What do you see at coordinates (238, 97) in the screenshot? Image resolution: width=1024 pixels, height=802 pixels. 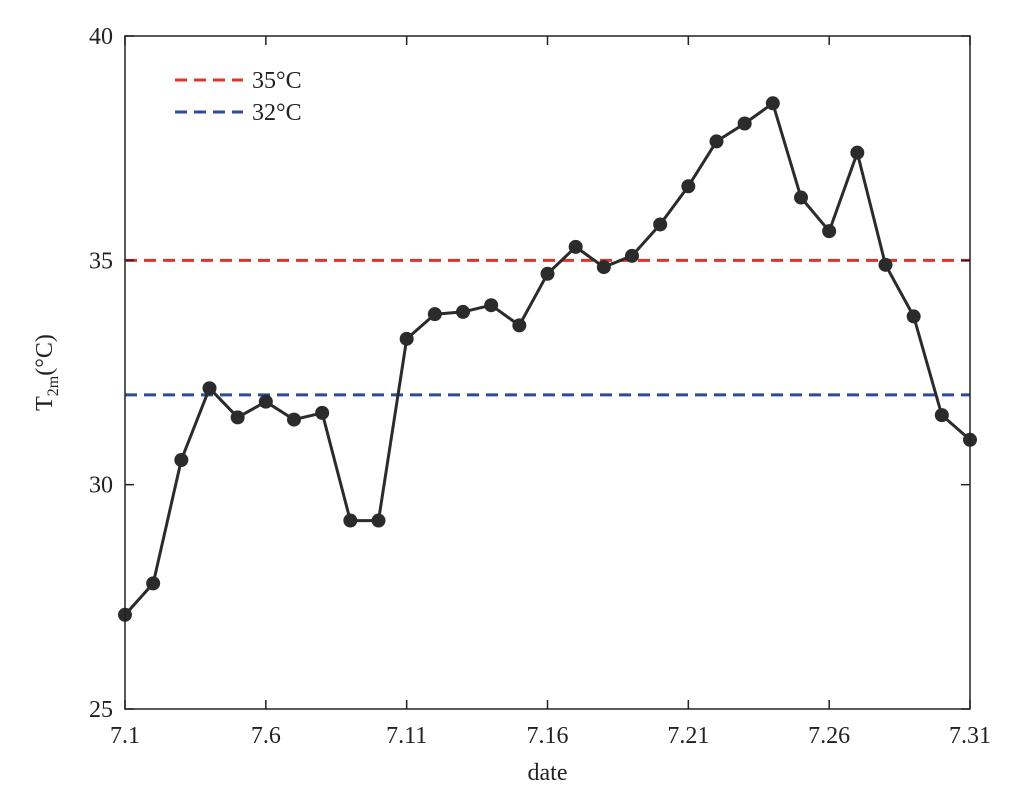 I see `legend: 35°C 32°C` at bounding box center [238, 97].